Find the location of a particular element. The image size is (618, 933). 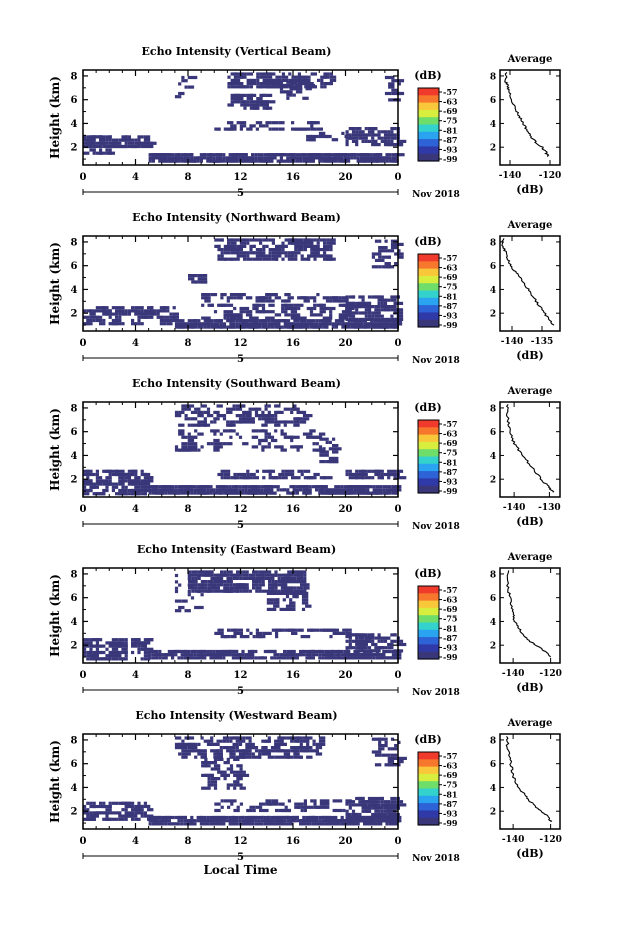

y-tick-label: 6 is located at coordinates (74, 266).